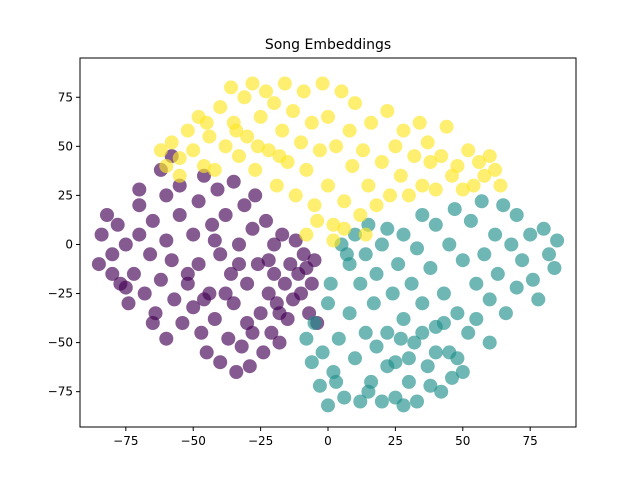  I want to click on x-tick-label: 25, so click(395, 441).